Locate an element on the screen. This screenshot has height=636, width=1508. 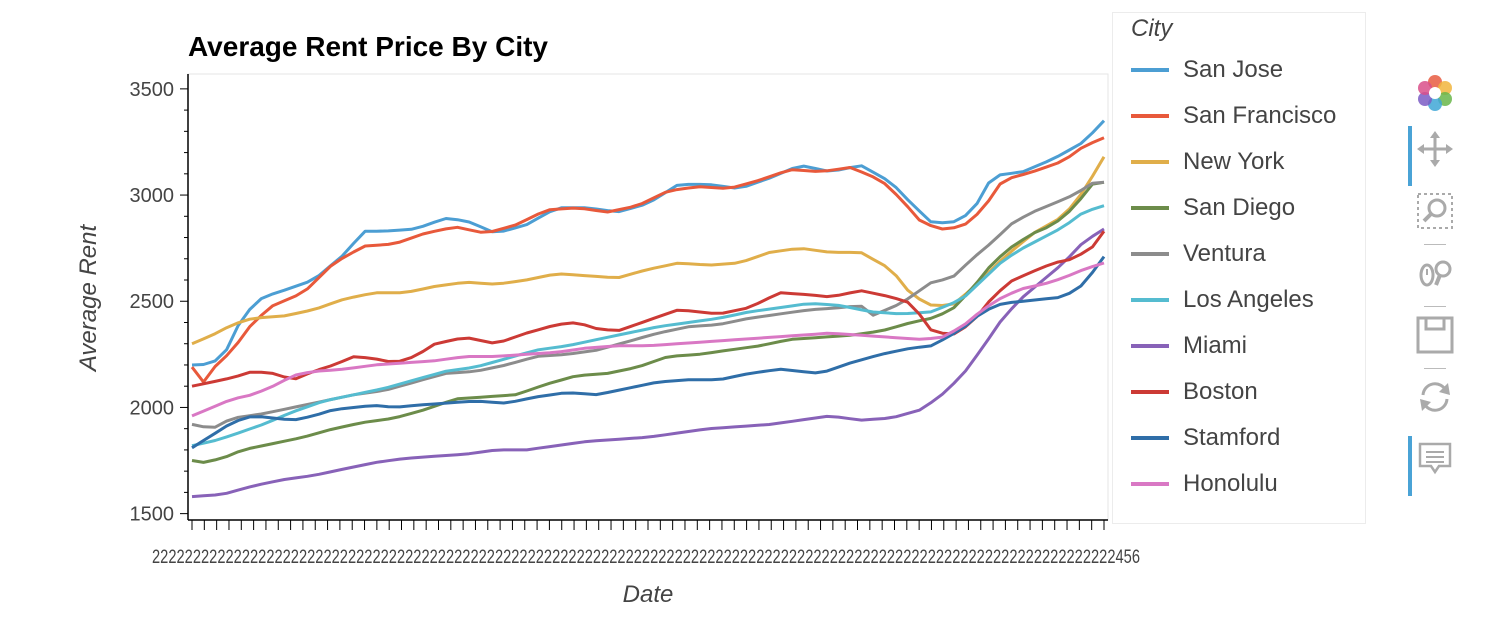
bokeh-logo-icon is located at coordinates (1435, 93).